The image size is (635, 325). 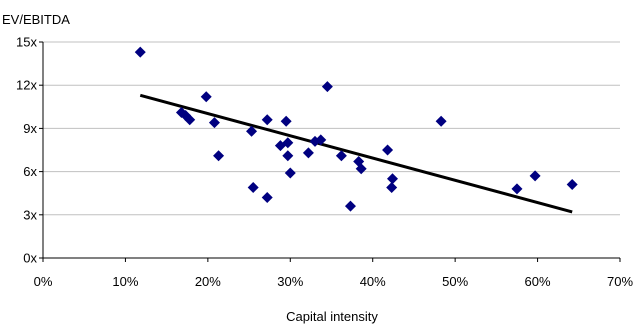 I want to click on y-tick-label: 3x, so click(x=30, y=214).